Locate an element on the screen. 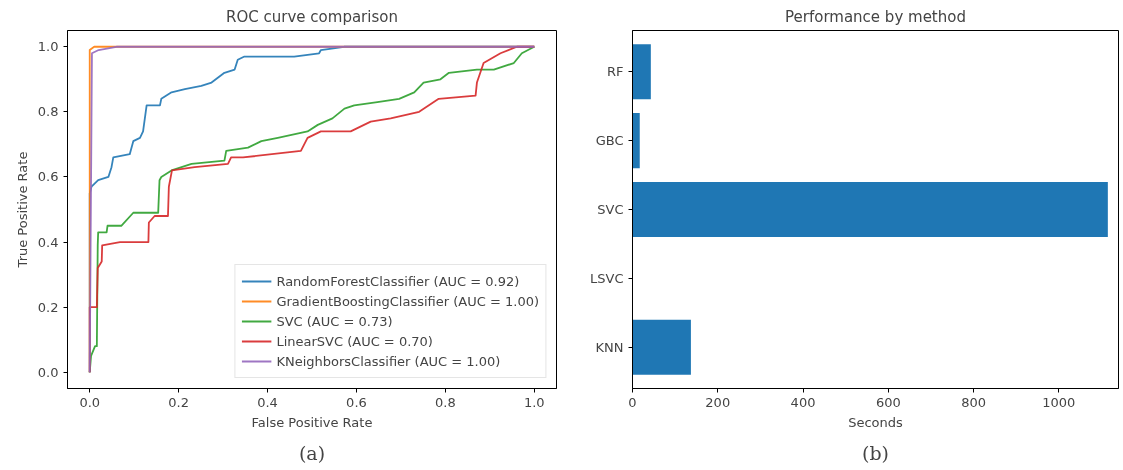  x-tick-label: 0.8 is located at coordinates (445, 402).